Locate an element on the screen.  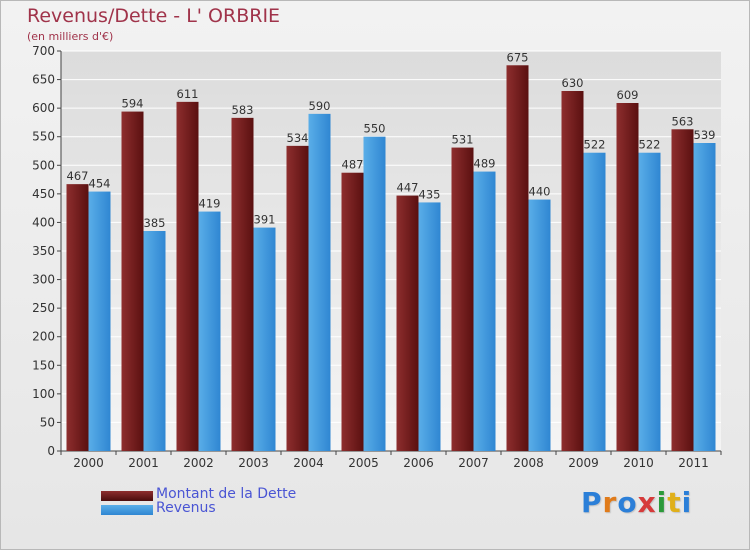
data-label: 630 is located at coordinates (573, 83).